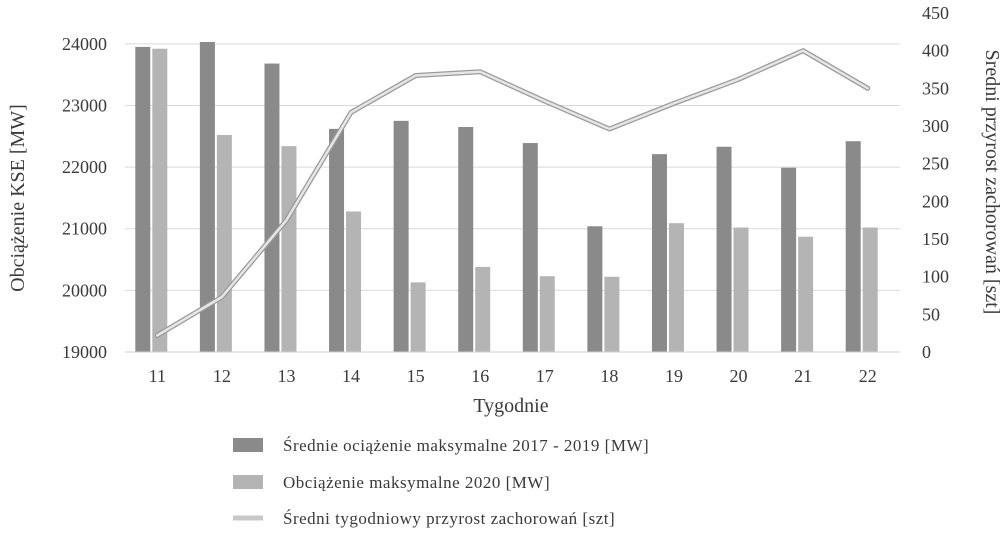 The image size is (1000, 543). I want to click on y2-tick-label: 200, so click(935, 201).